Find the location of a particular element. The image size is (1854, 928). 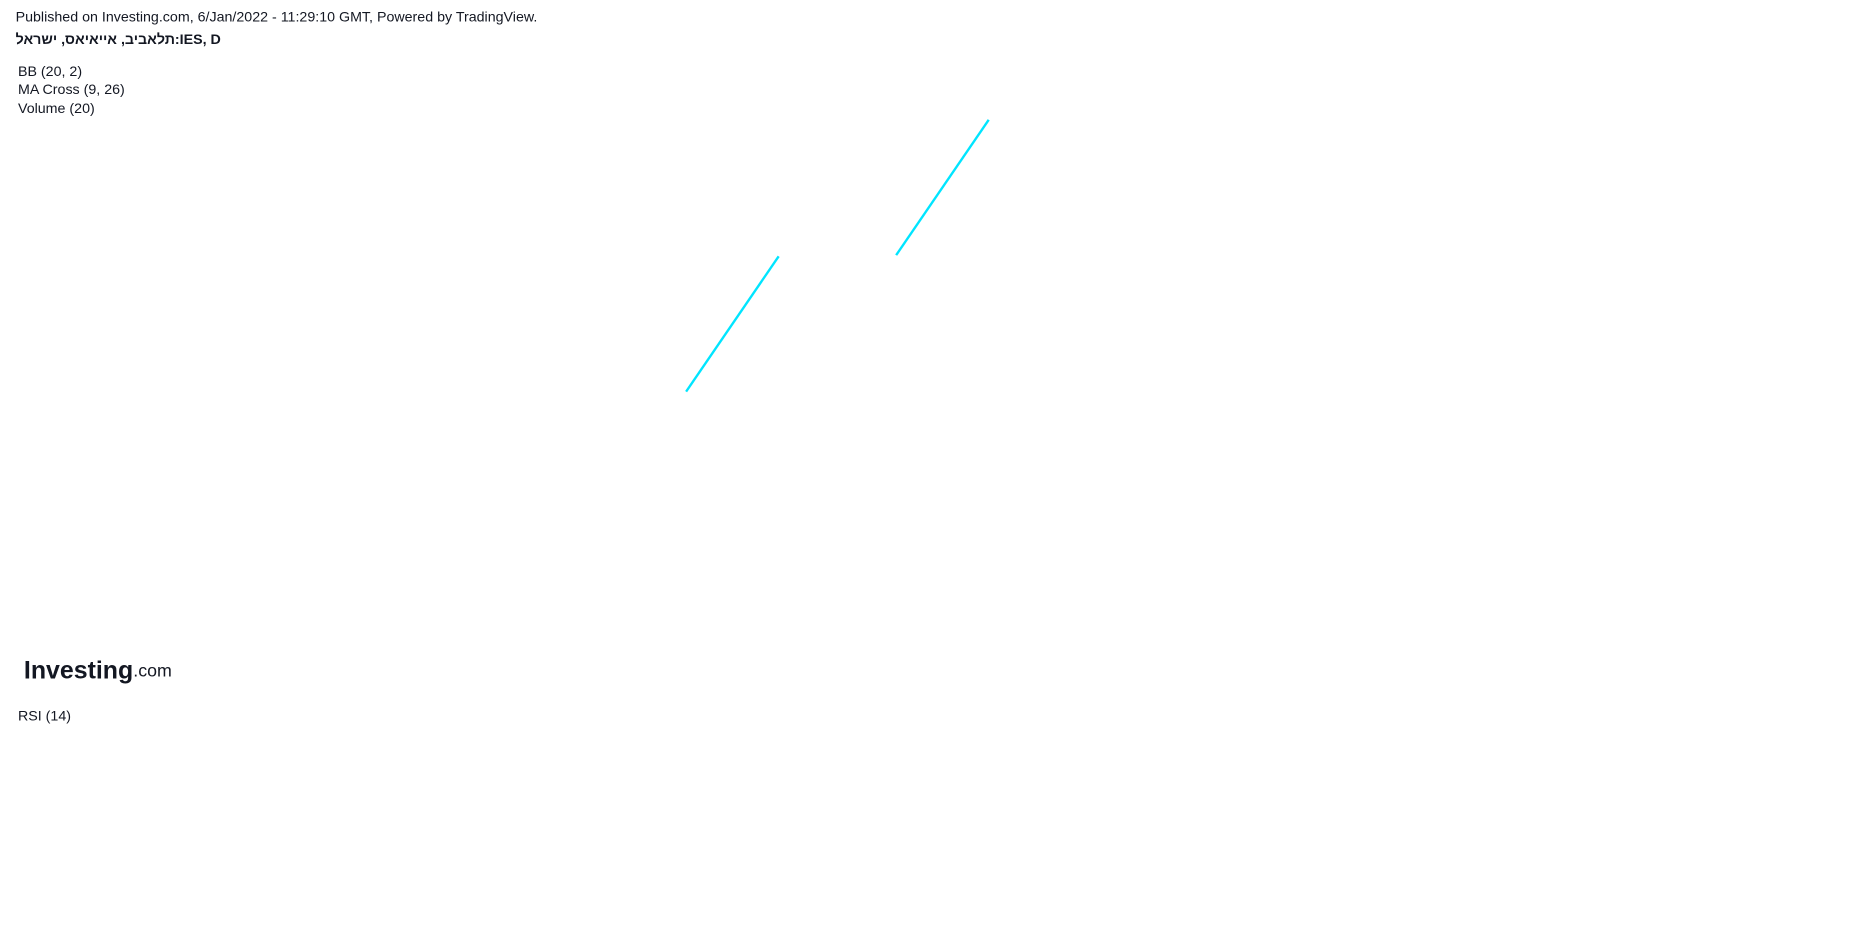

logo-suffix: .com is located at coordinates (152, 670).